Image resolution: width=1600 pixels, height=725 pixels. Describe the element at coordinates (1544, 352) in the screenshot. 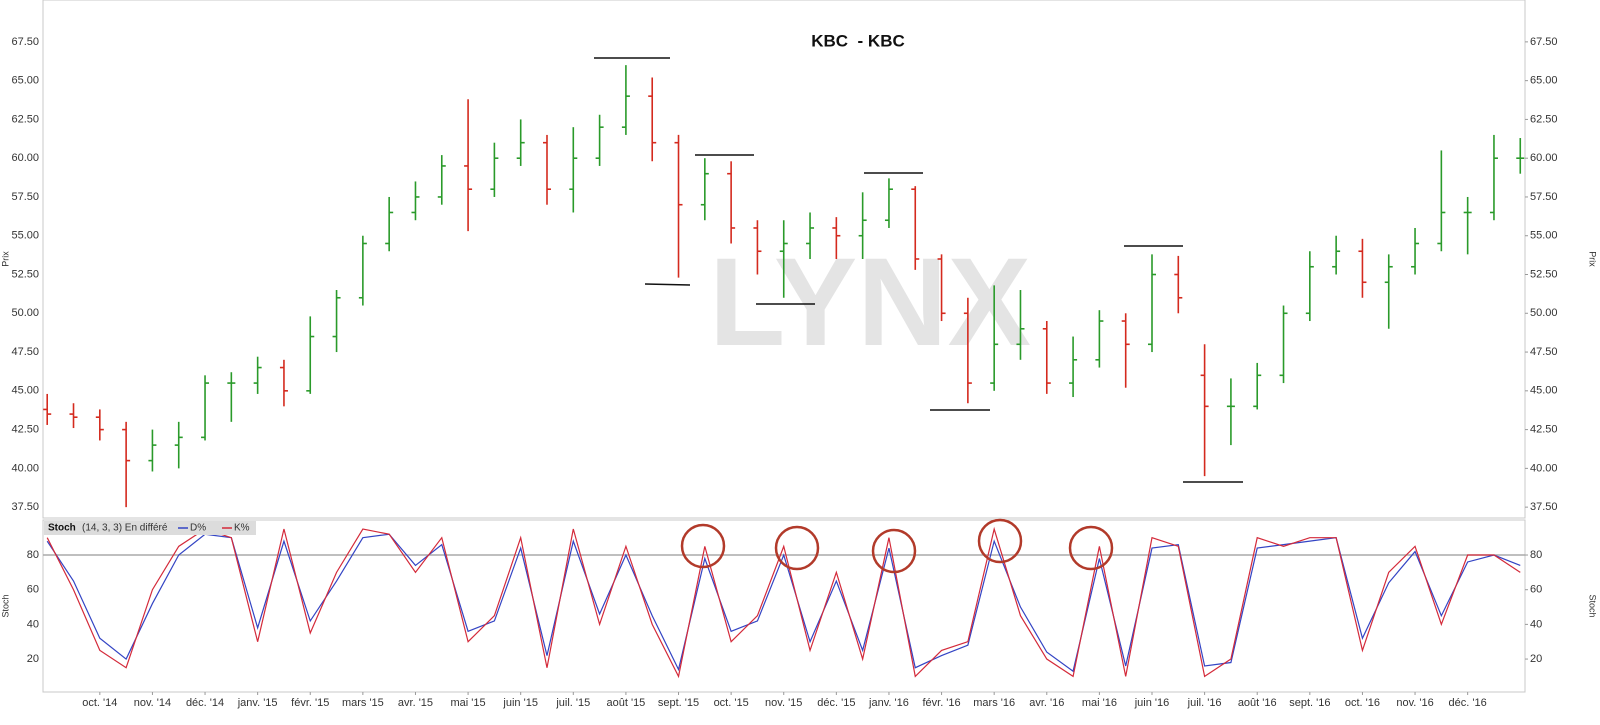

I see `y-tick-label-right: 47.50` at that location.